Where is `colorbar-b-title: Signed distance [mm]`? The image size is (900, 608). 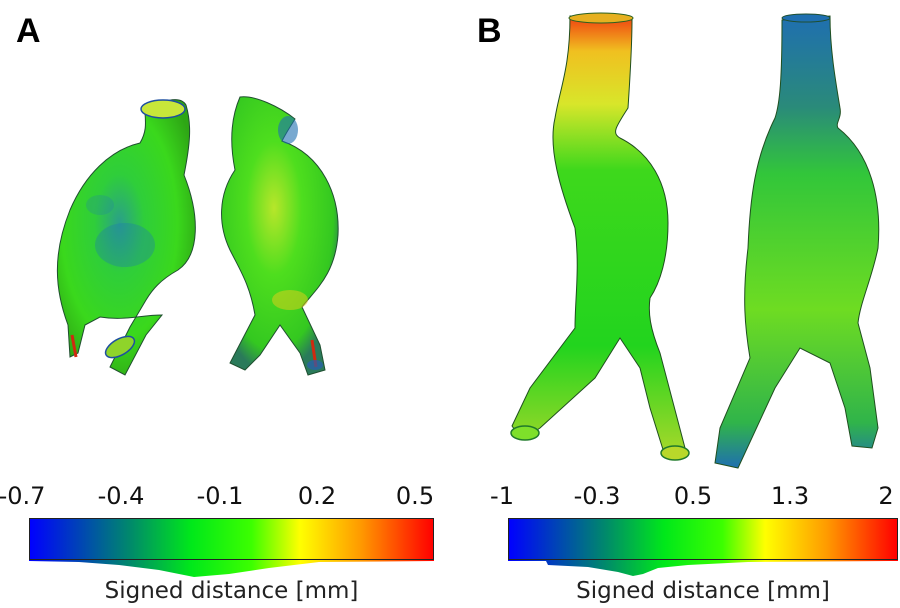 colorbar-b-title: Signed distance [mm] is located at coordinates (703, 591).